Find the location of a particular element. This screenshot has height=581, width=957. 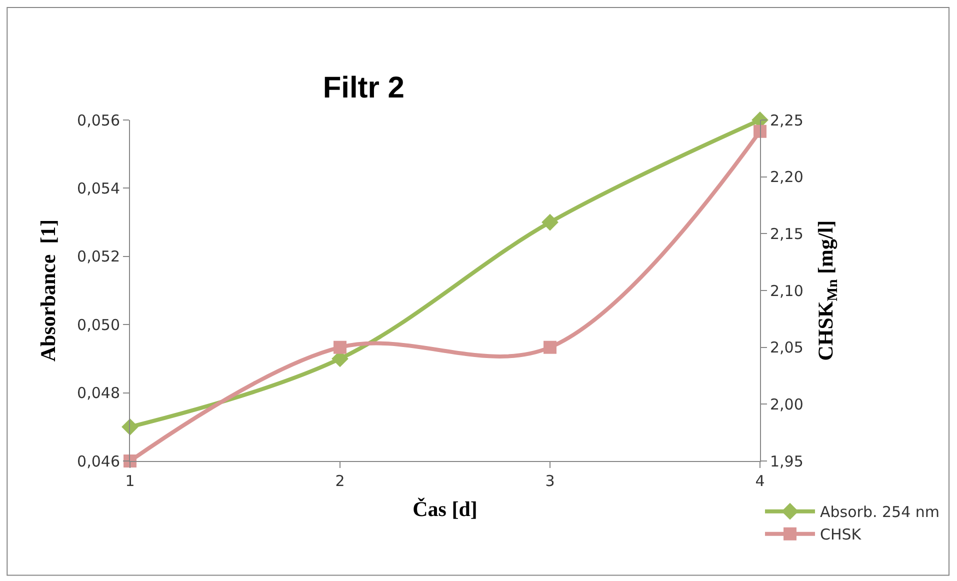

y-tick-label: 0,054 is located at coordinates (98, 188).